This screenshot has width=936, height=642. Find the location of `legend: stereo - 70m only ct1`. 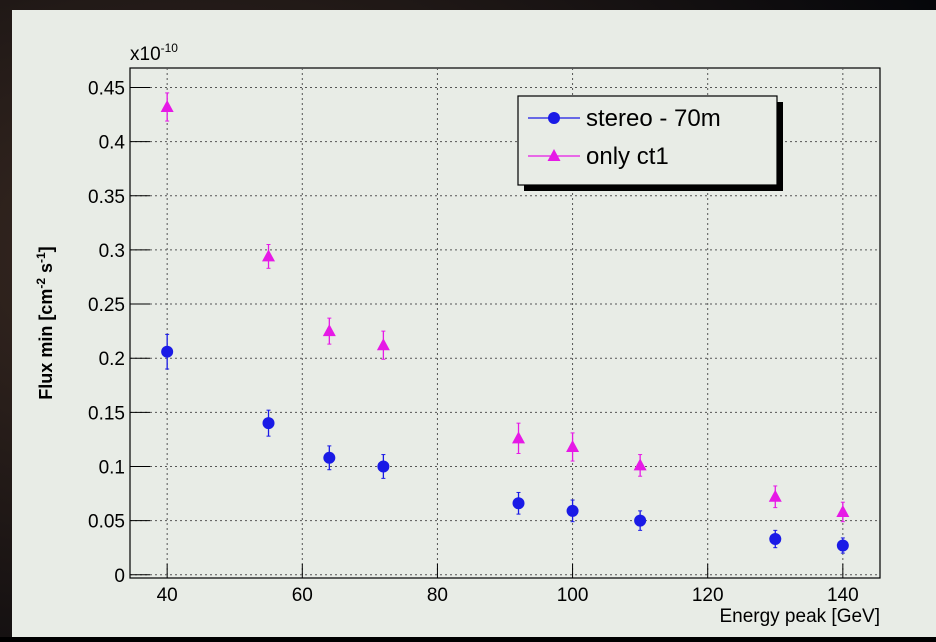

legend: stereo - 70m only ct1 is located at coordinates (650, 143).